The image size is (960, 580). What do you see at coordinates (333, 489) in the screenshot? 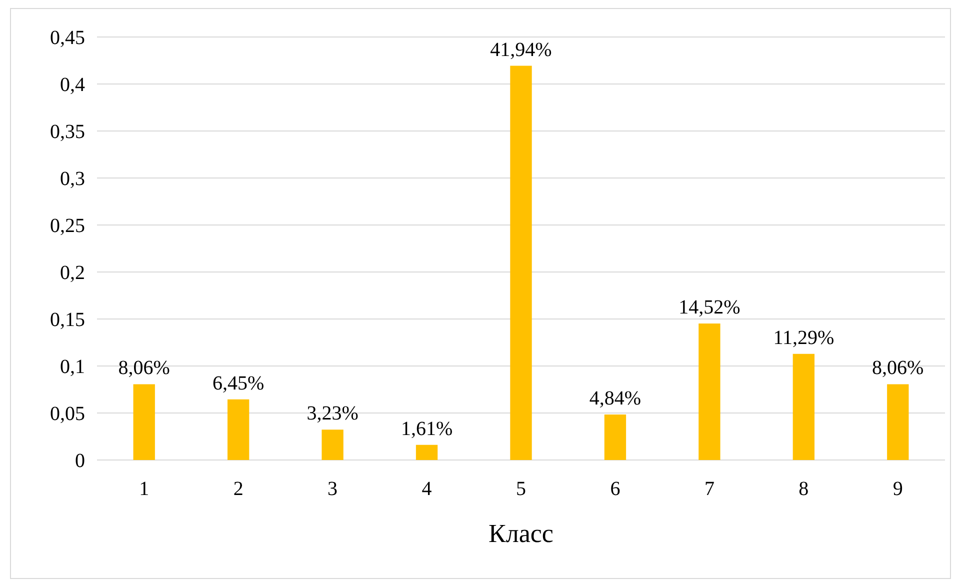
I see `x-tick-label: 3` at bounding box center [333, 489].